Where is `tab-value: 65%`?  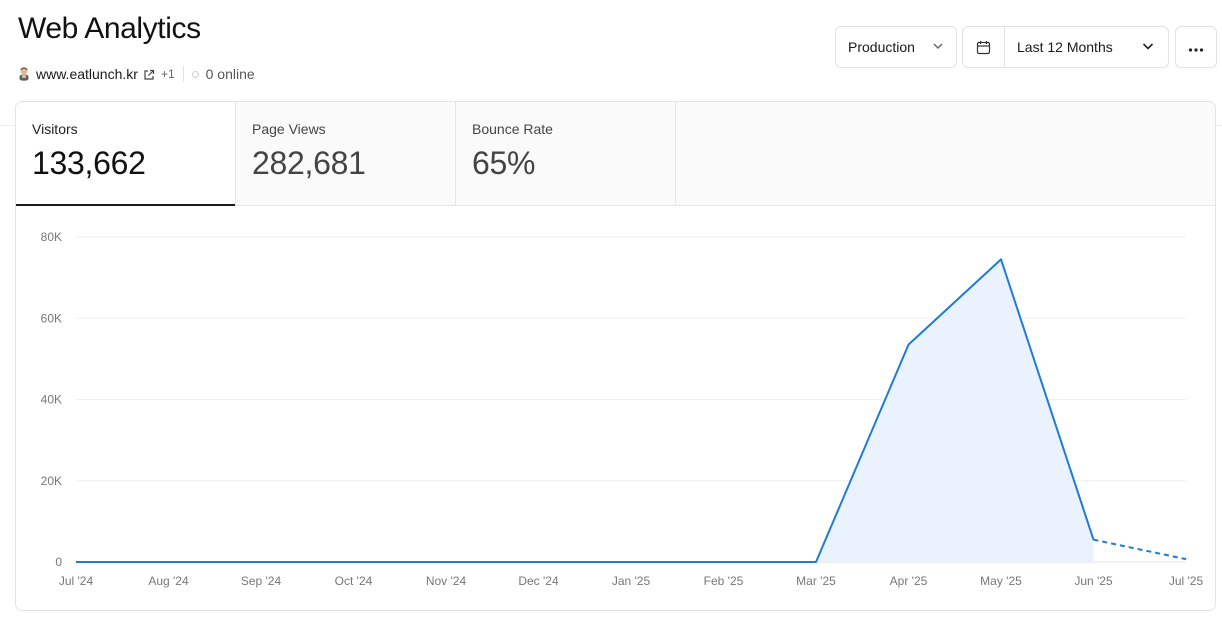 tab-value: 65% is located at coordinates (504, 163).